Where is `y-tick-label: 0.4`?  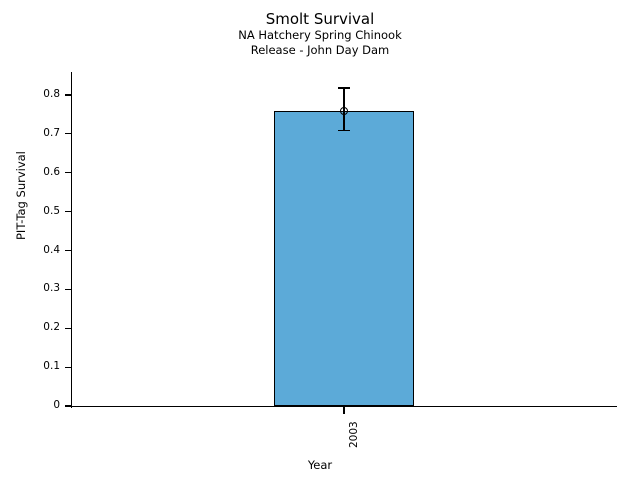
y-tick-label: 0.4 is located at coordinates (51, 249).